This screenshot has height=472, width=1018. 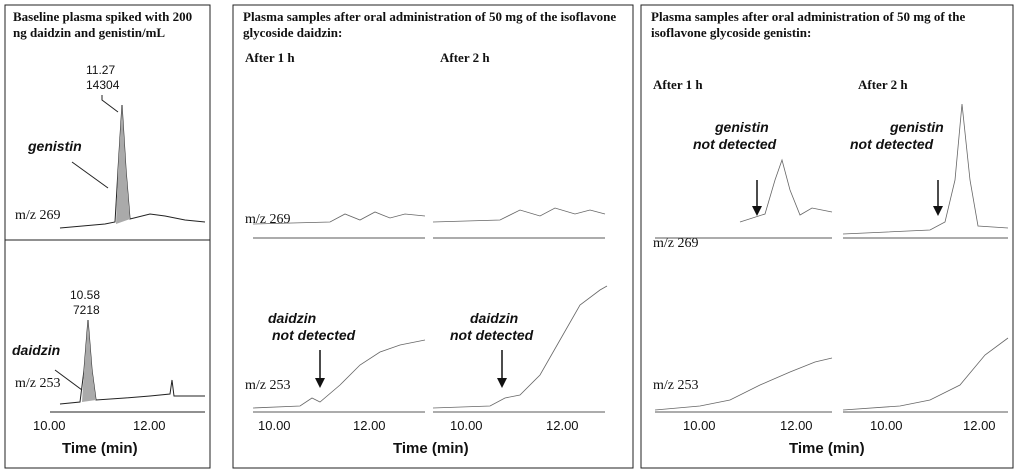 I want to click on peak-time: 10.58, so click(x=85, y=295).